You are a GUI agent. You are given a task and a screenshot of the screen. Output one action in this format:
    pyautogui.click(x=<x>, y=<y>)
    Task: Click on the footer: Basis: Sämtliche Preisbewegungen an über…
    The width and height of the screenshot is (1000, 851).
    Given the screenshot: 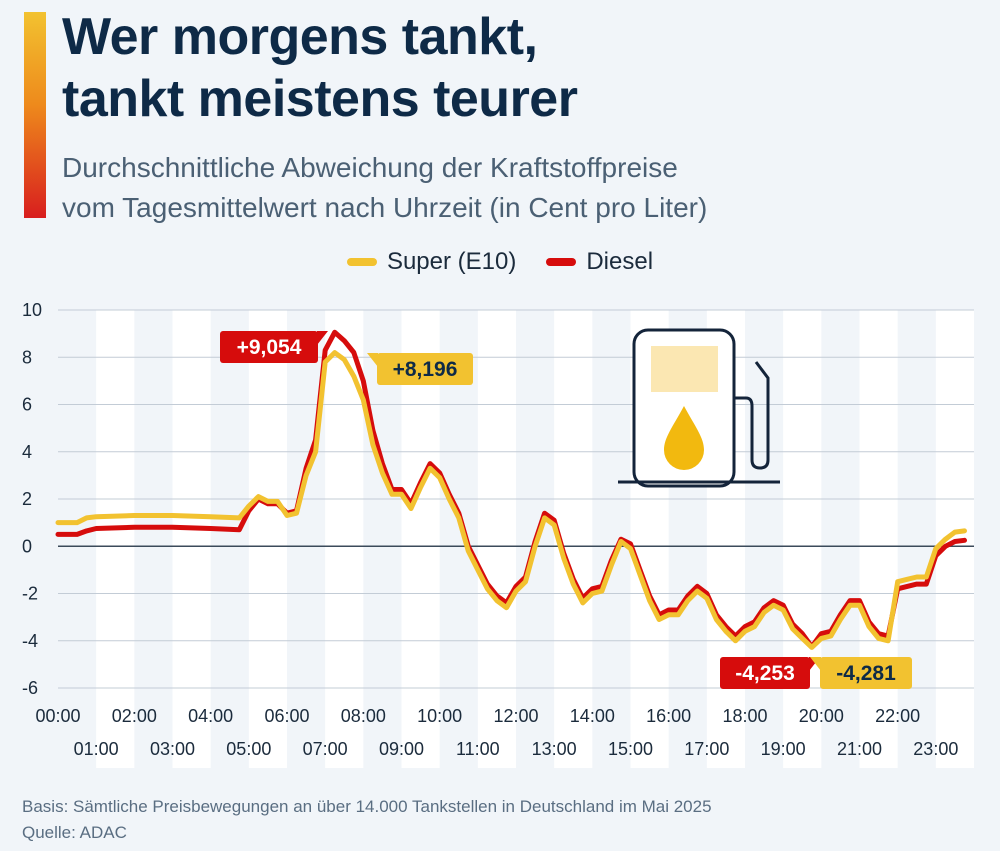 What is the action you would take?
    pyautogui.click(x=367, y=820)
    